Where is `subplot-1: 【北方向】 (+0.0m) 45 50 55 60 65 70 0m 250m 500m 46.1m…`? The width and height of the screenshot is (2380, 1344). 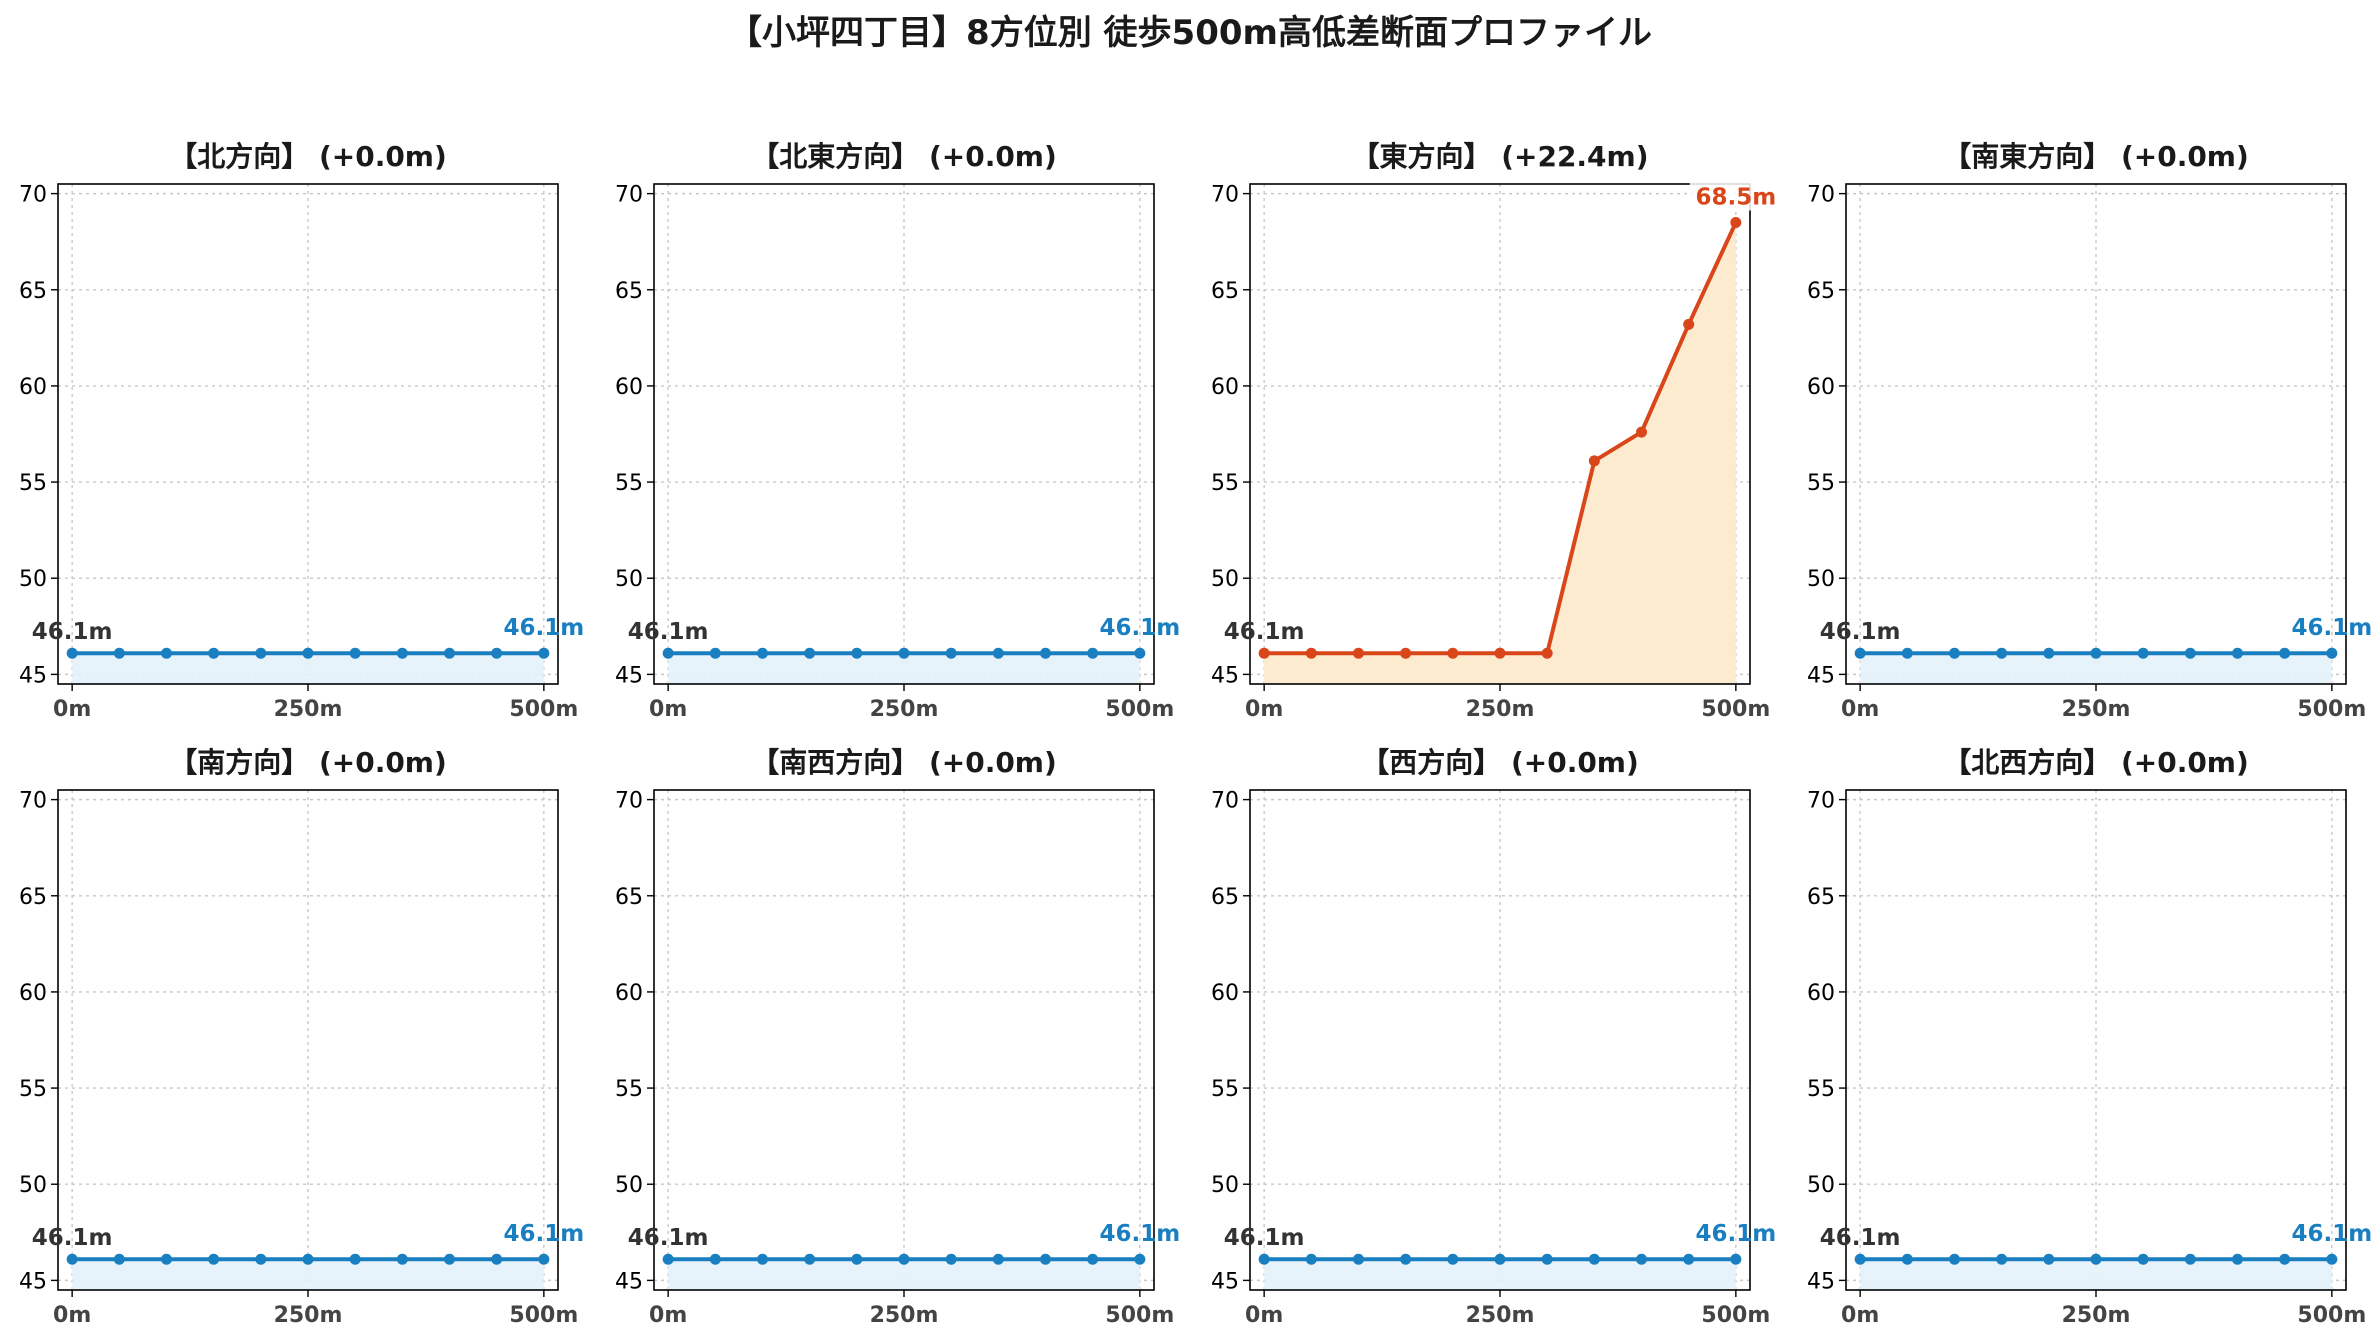
subplot-1: 【北方向】 (+0.0m) 45 50 55 60 65 70 0m 250m 500m 46.1m… is located at coordinates (301, 431).